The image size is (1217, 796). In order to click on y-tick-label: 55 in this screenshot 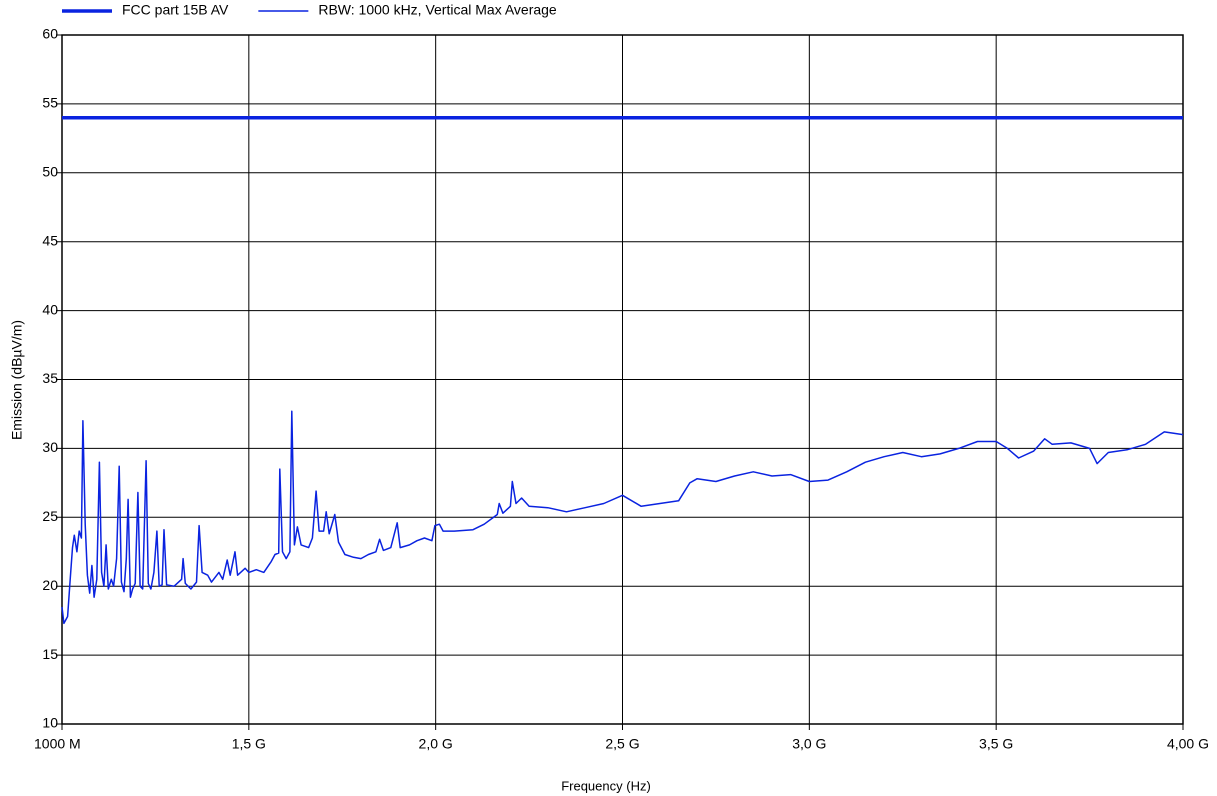, I will do `click(50, 103)`.